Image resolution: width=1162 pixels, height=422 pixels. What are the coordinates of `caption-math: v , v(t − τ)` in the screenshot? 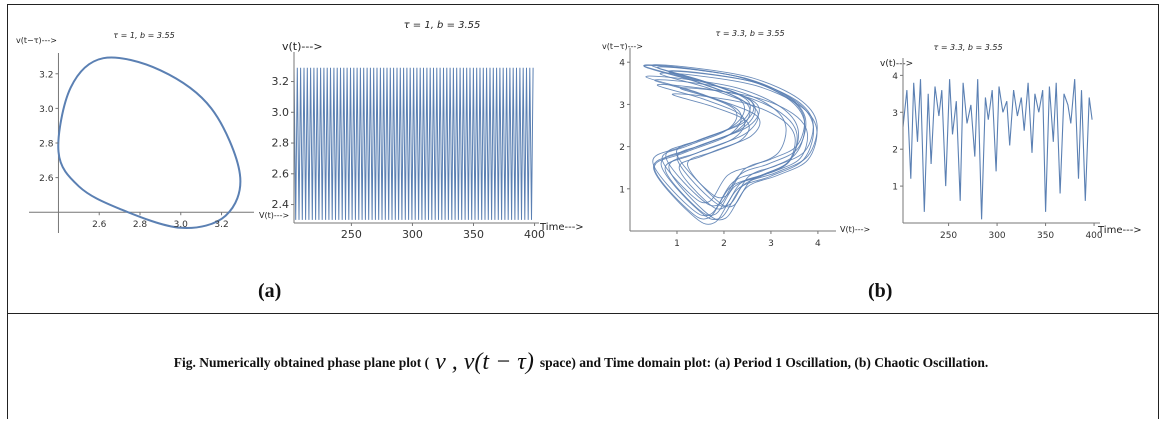 It's located at (484, 362).